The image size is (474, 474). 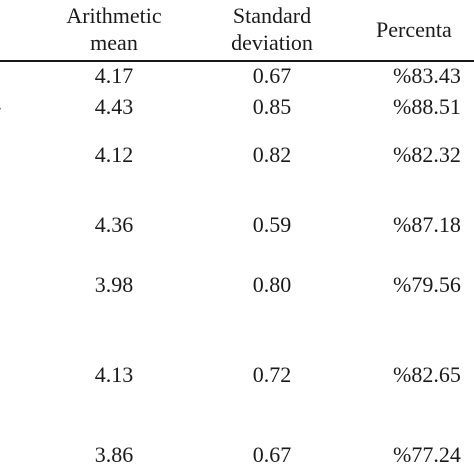 What do you see at coordinates (114, 29) in the screenshot?
I see `header-arithmetic-mean: Arithmetic mean` at bounding box center [114, 29].